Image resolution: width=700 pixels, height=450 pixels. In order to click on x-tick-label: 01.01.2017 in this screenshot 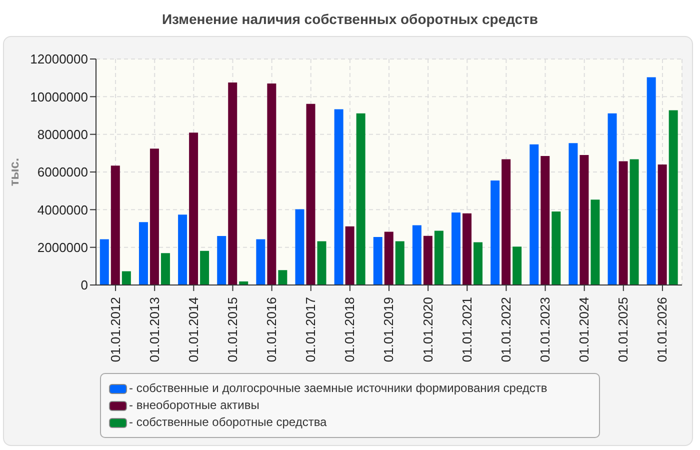, I will do `click(310, 329)`.